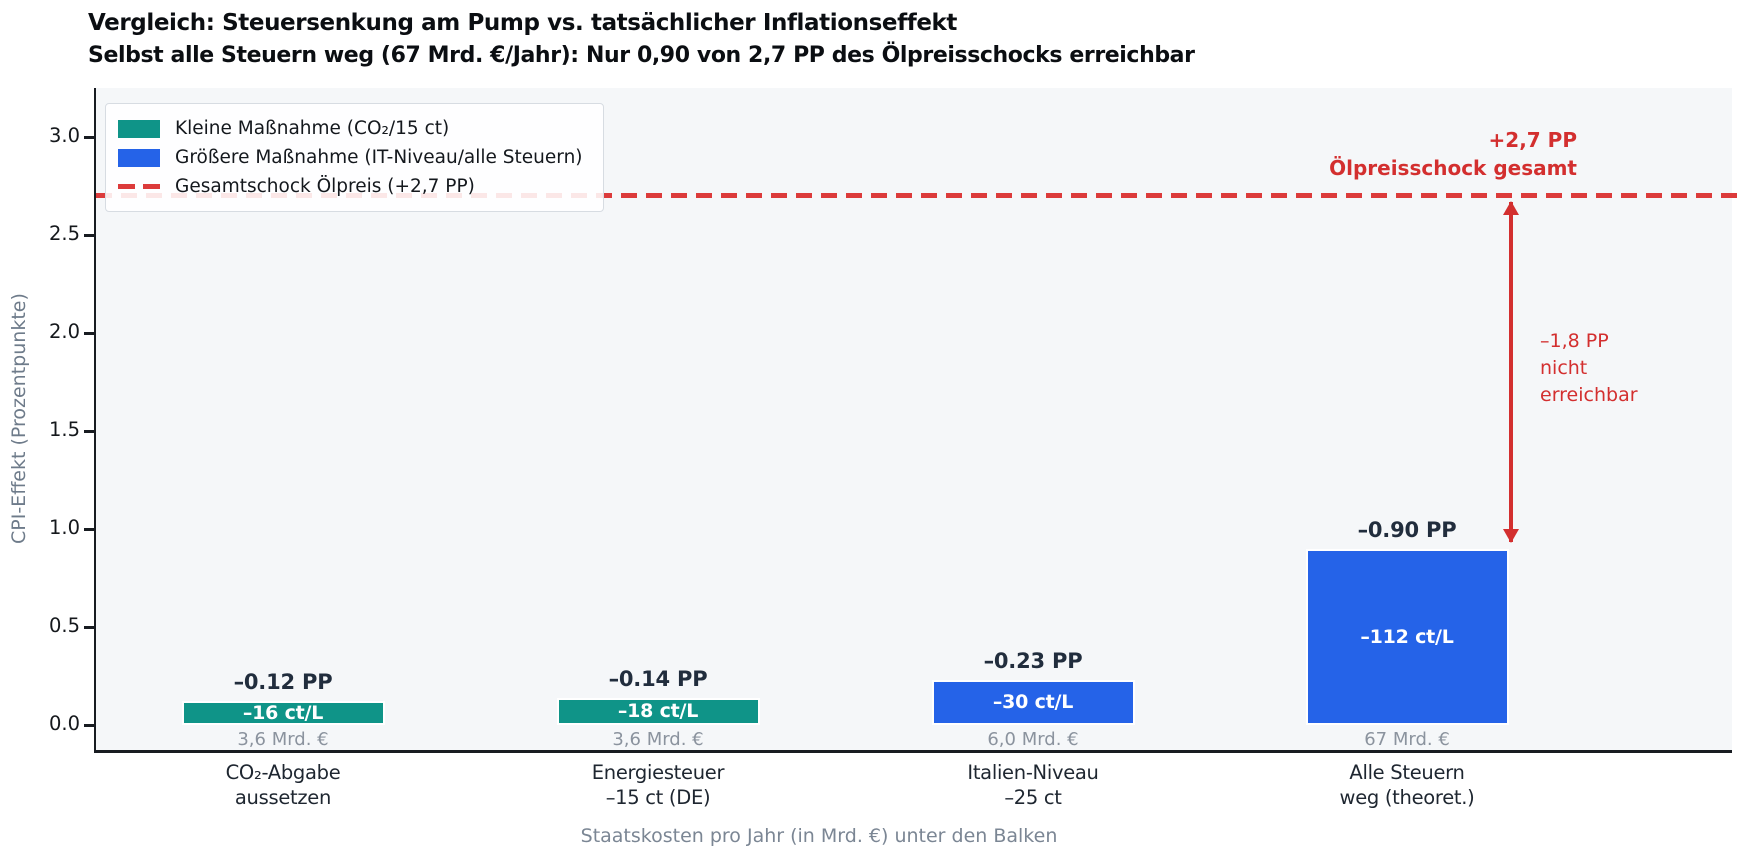 This screenshot has width=1741, height=863. Describe the element at coordinates (64, 135) in the screenshot. I see `y-tick-label: 3.0` at that location.